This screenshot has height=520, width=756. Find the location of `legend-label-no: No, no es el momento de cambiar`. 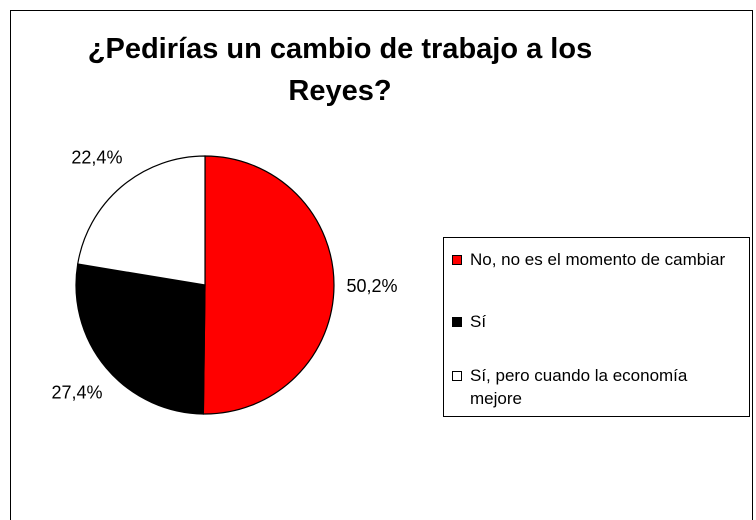

legend-label-no: No, no es el momento de cambiar is located at coordinates (598, 259).